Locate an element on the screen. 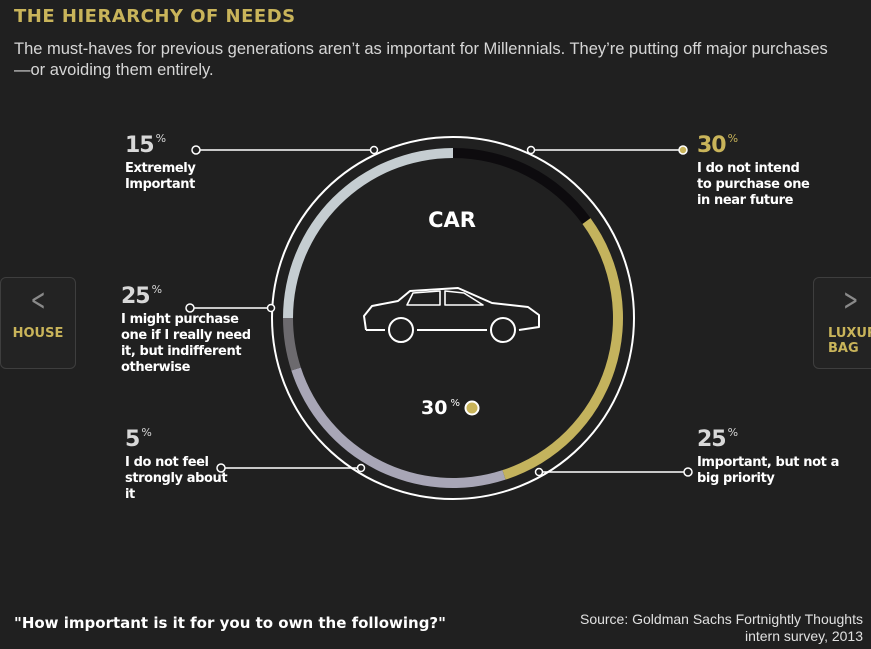 This screenshot has width=871, height=649. leader-line-do-not-feel is located at coordinates (291, 468).